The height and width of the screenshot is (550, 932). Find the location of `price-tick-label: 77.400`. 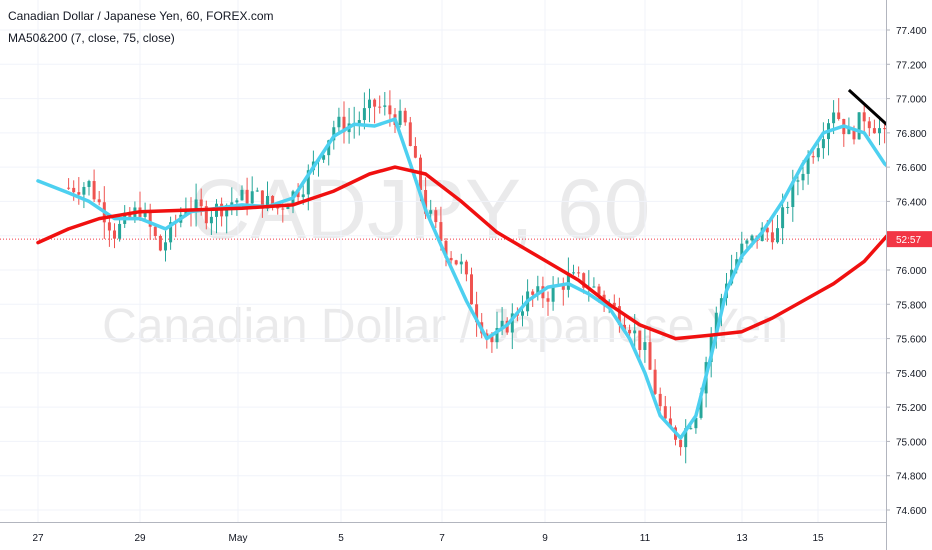

price-tick-label: 77.400 is located at coordinates (911, 31).